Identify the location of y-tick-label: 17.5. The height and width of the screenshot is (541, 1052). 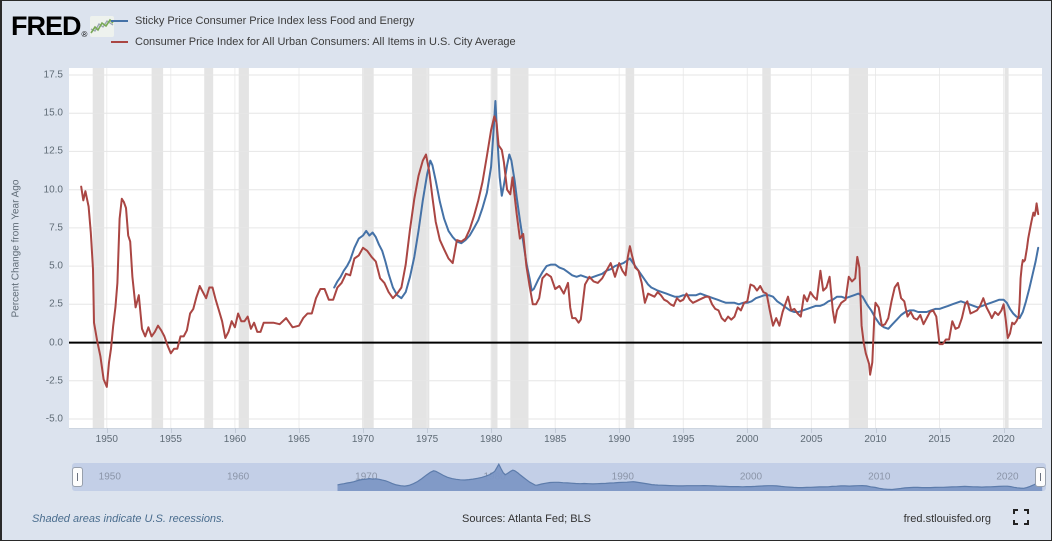
(53, 75).